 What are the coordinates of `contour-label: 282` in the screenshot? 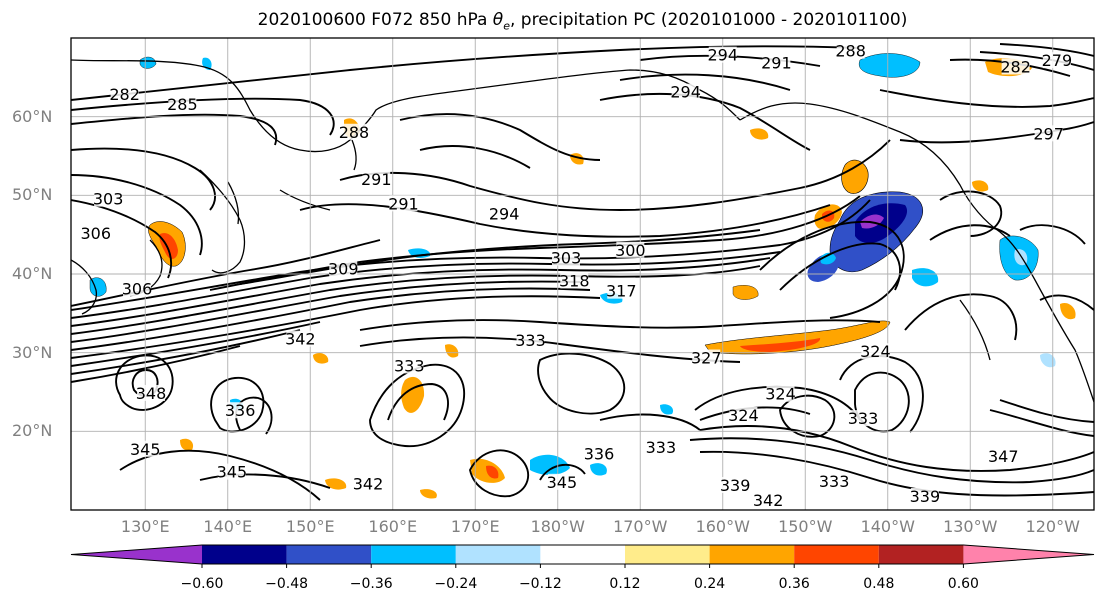 It's located at (124, 94).